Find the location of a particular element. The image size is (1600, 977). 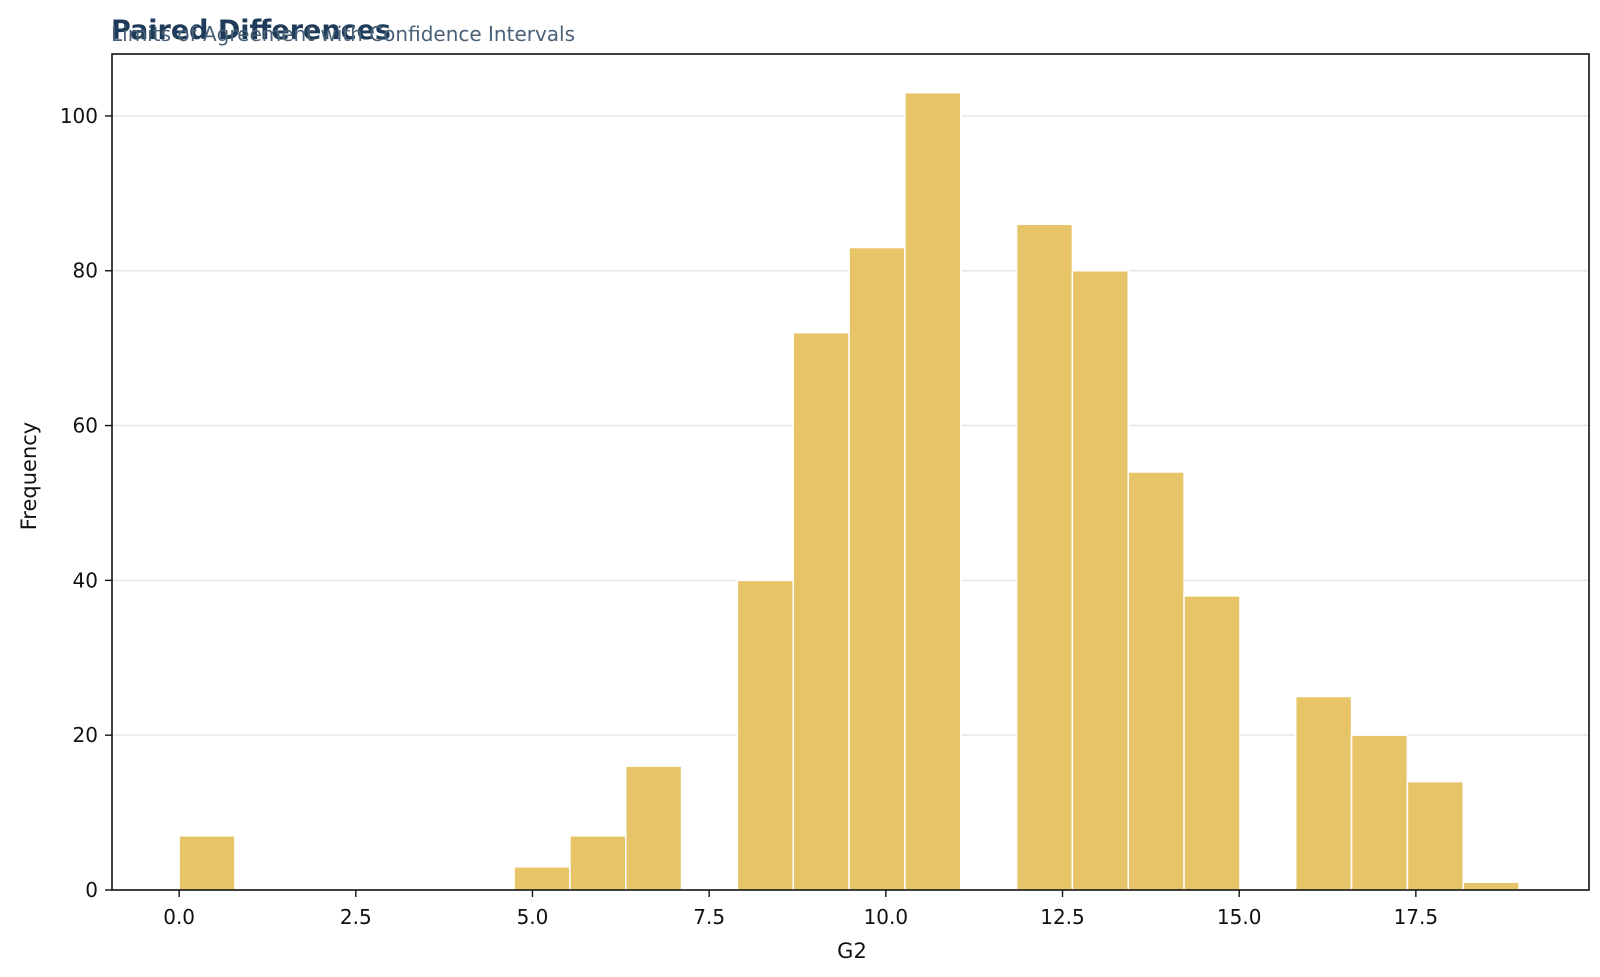

x-tick-label: 12.5 is located at coordinates (1062, 917).